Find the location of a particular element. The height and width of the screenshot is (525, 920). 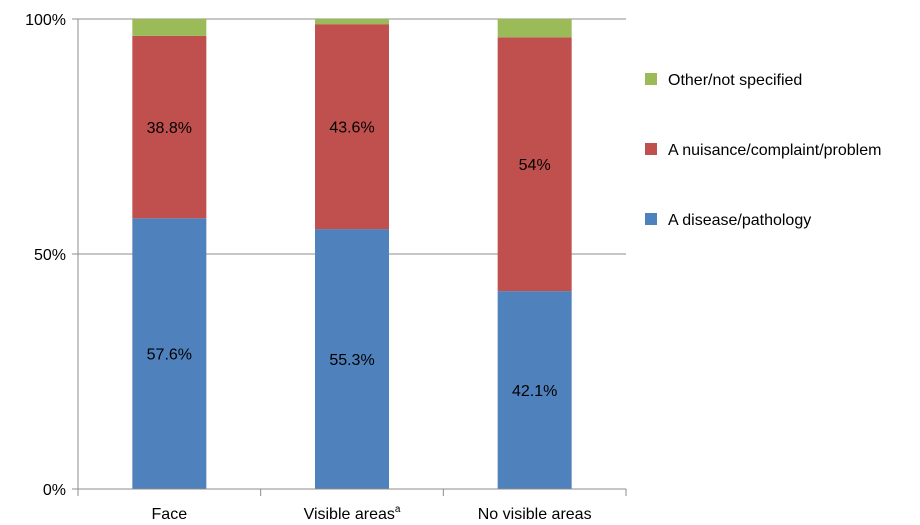

x-tick-label-superscript: a is located at coordinates (398, 509).